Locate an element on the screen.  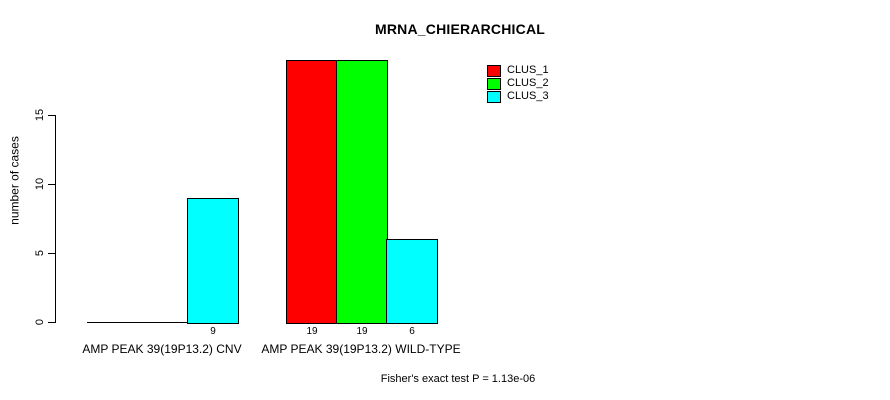
bar-clus_1-group1 is located at coordinates (113, 322).